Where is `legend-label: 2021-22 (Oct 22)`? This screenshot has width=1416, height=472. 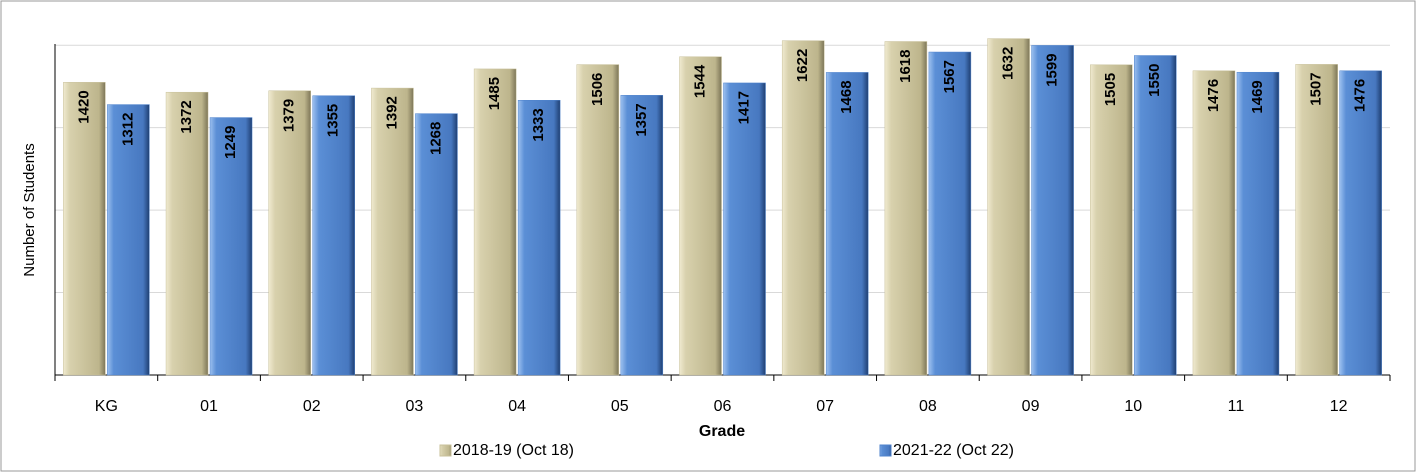
legend-label: 2021-22 (Oct 22) is located at coordinates (953, 450).